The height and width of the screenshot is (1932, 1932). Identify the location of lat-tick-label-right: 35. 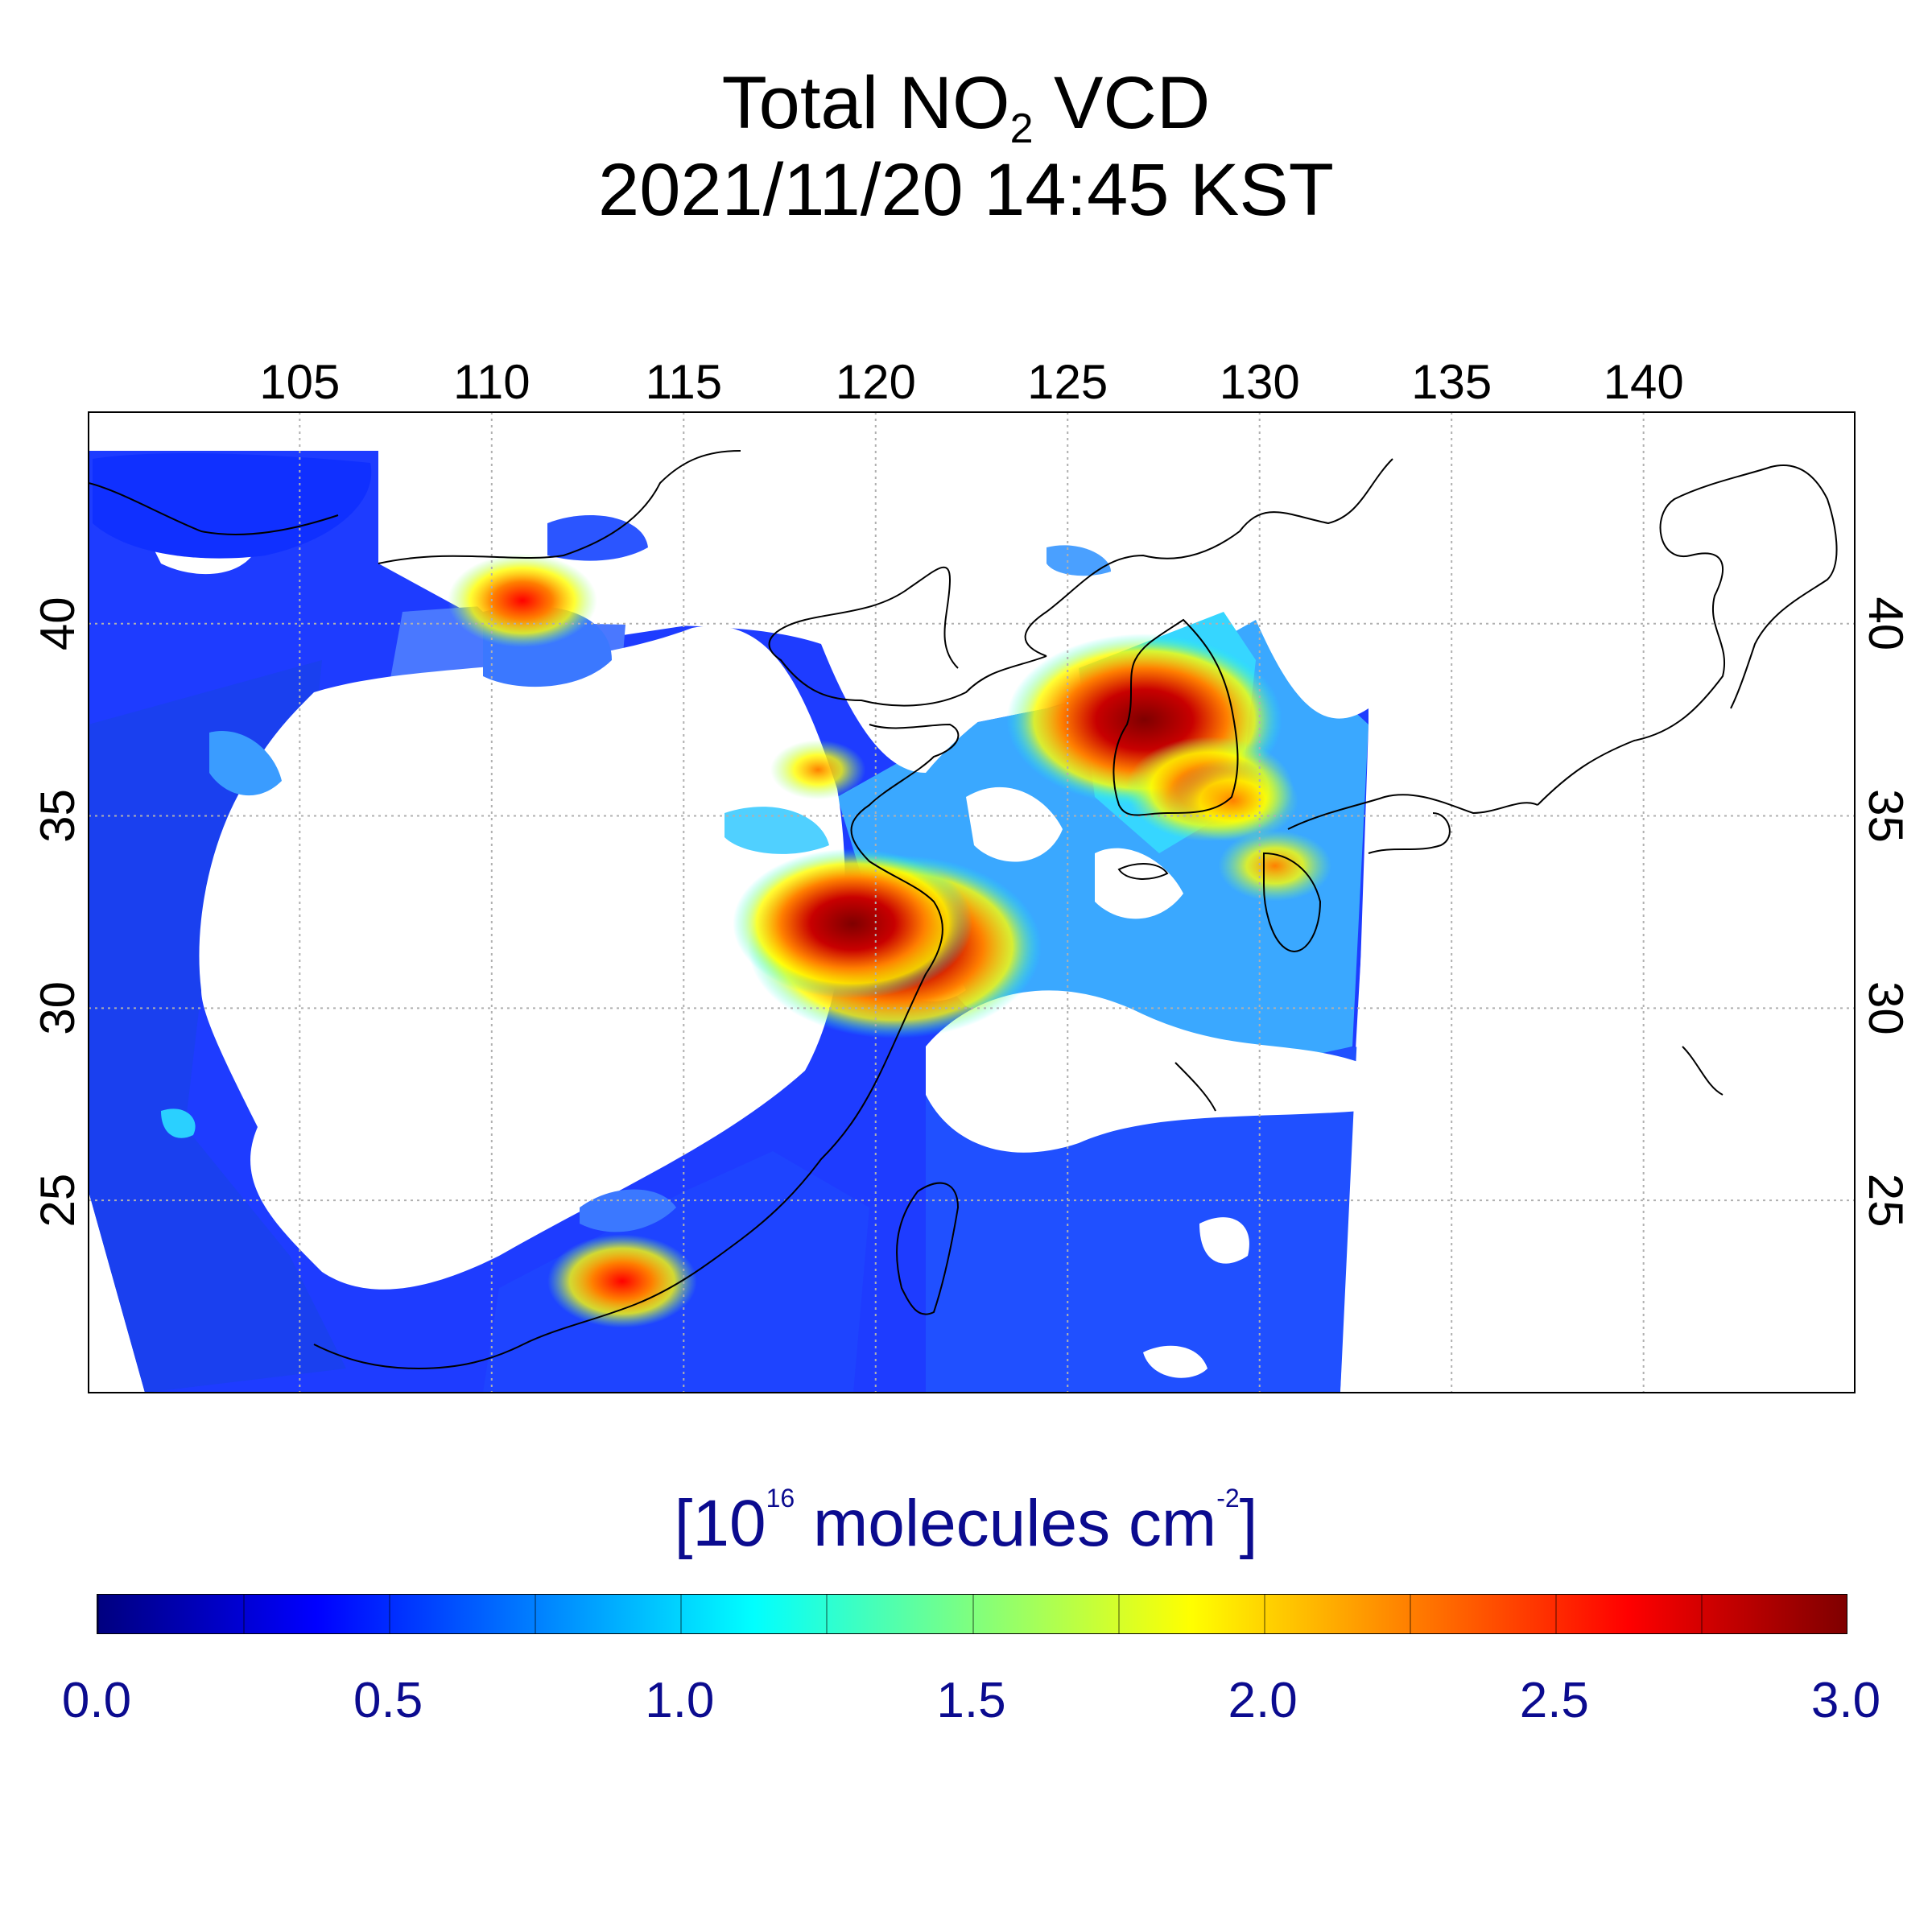
(1886, 816).